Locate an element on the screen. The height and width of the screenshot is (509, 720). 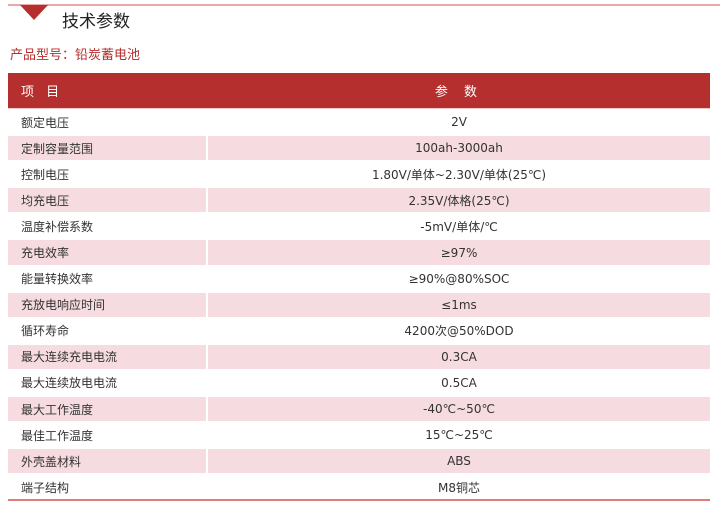
spec-name: 最大连续放电电流 is located at coordinates (69, 383).